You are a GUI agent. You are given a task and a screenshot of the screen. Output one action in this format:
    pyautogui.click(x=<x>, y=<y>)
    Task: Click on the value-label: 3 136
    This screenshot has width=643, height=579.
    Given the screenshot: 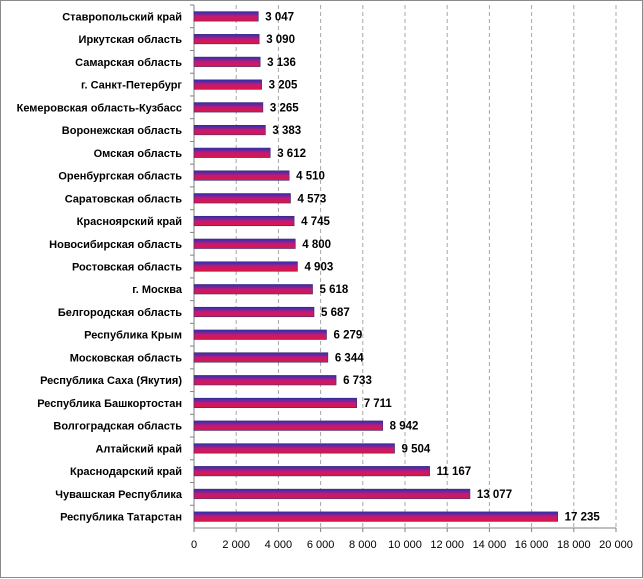 What is the action you would take?
    pyautogui.click(x=281, y=63)
    